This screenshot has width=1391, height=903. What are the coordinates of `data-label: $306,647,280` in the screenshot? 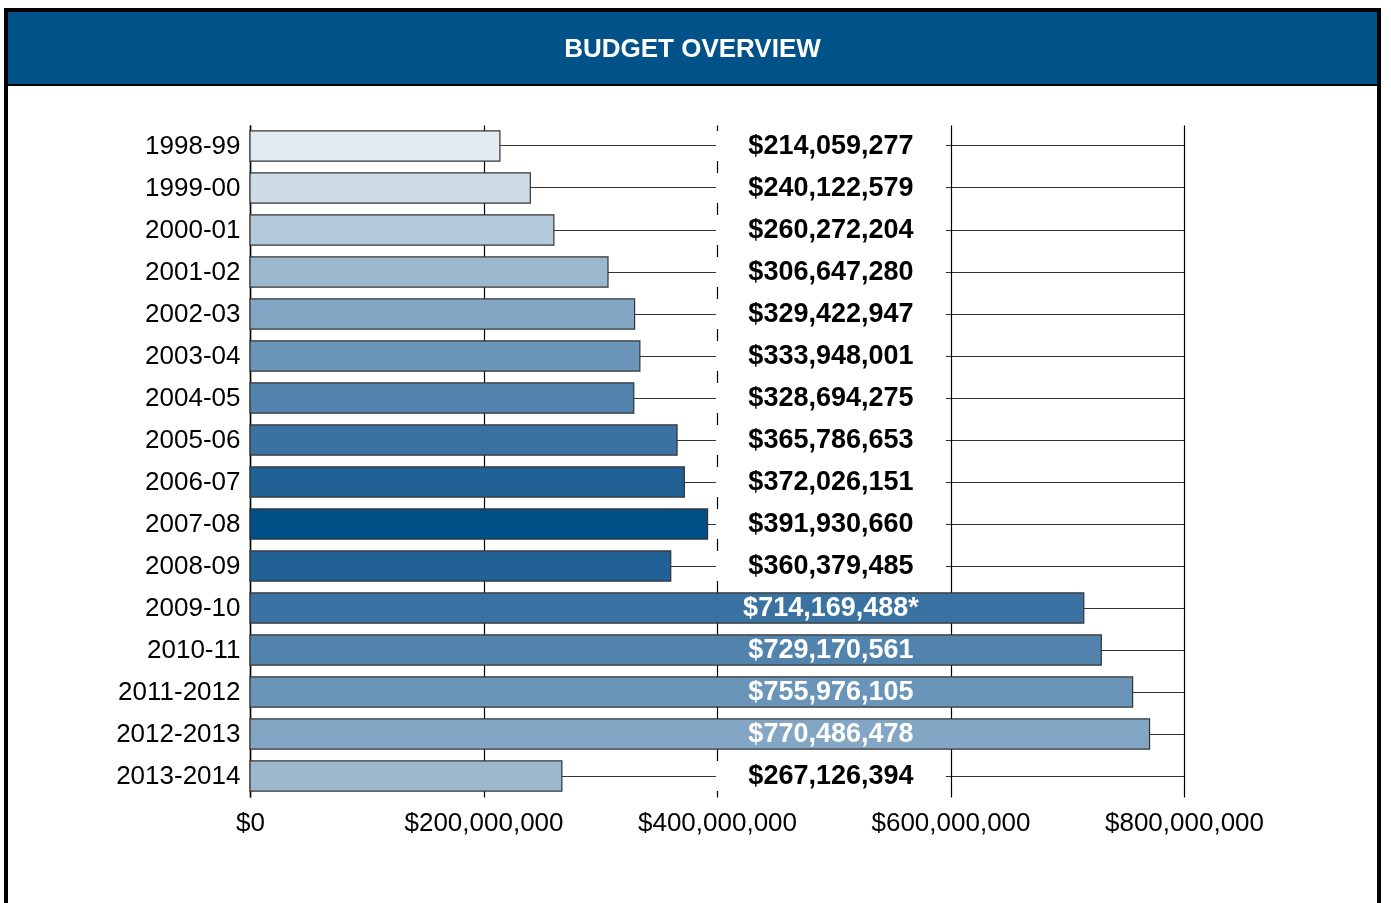 It's located at (831, 271).